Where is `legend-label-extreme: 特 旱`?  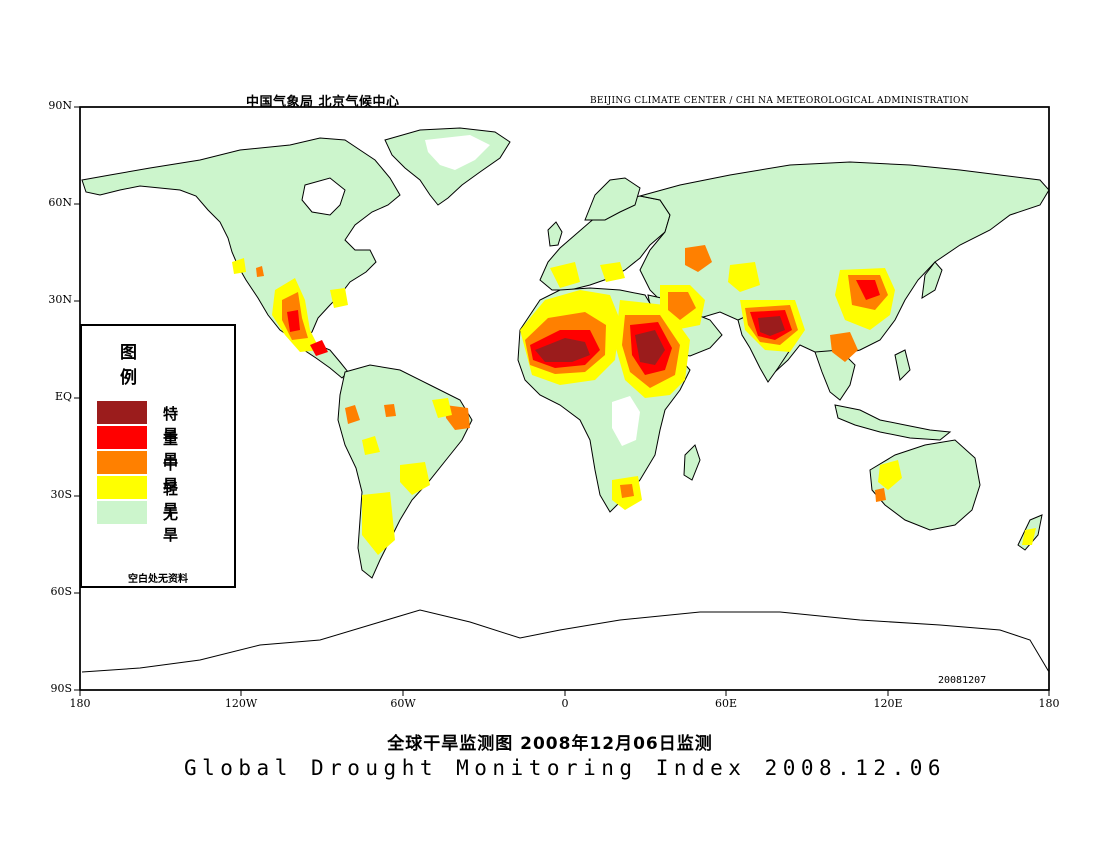 legend-label-extreme: 特 旱 is located at coordinates (178, 424).